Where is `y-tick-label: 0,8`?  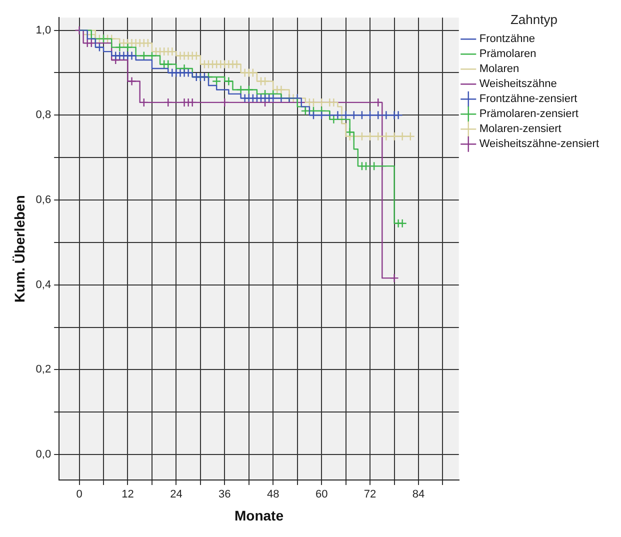 y-tick-label: 0,8 is located at coordinates (44, 115).